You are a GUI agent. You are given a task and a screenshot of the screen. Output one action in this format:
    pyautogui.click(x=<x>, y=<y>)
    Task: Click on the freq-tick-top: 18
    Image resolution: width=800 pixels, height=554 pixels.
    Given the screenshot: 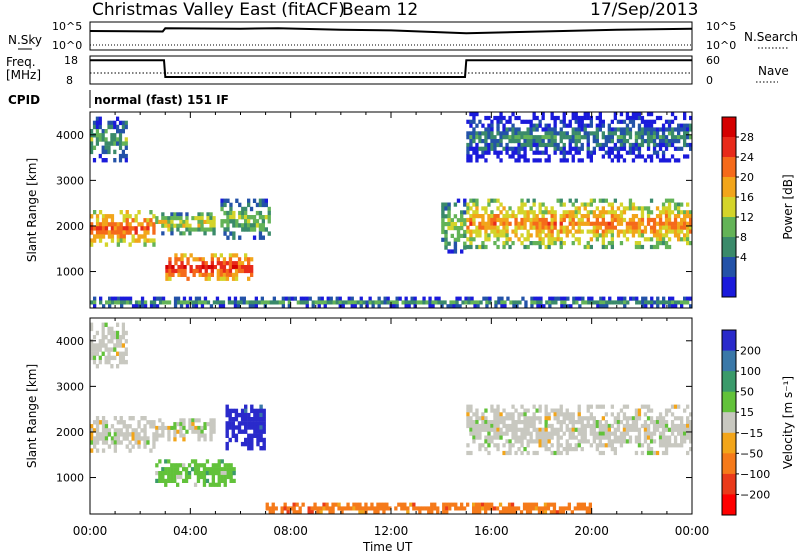 What is the action you would take?
    pyautogui.click(x=71, y=60)
    